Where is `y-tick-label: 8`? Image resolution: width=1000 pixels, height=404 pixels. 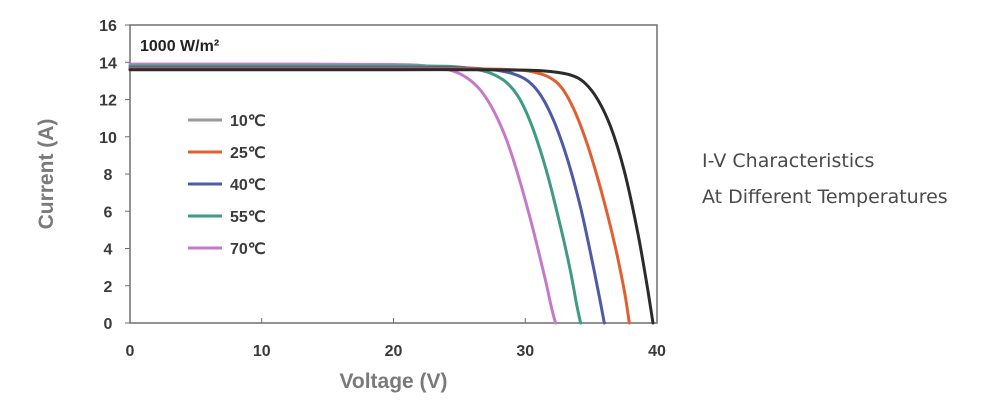
y-tick-label: 8 is located at coordinates (108, 175).